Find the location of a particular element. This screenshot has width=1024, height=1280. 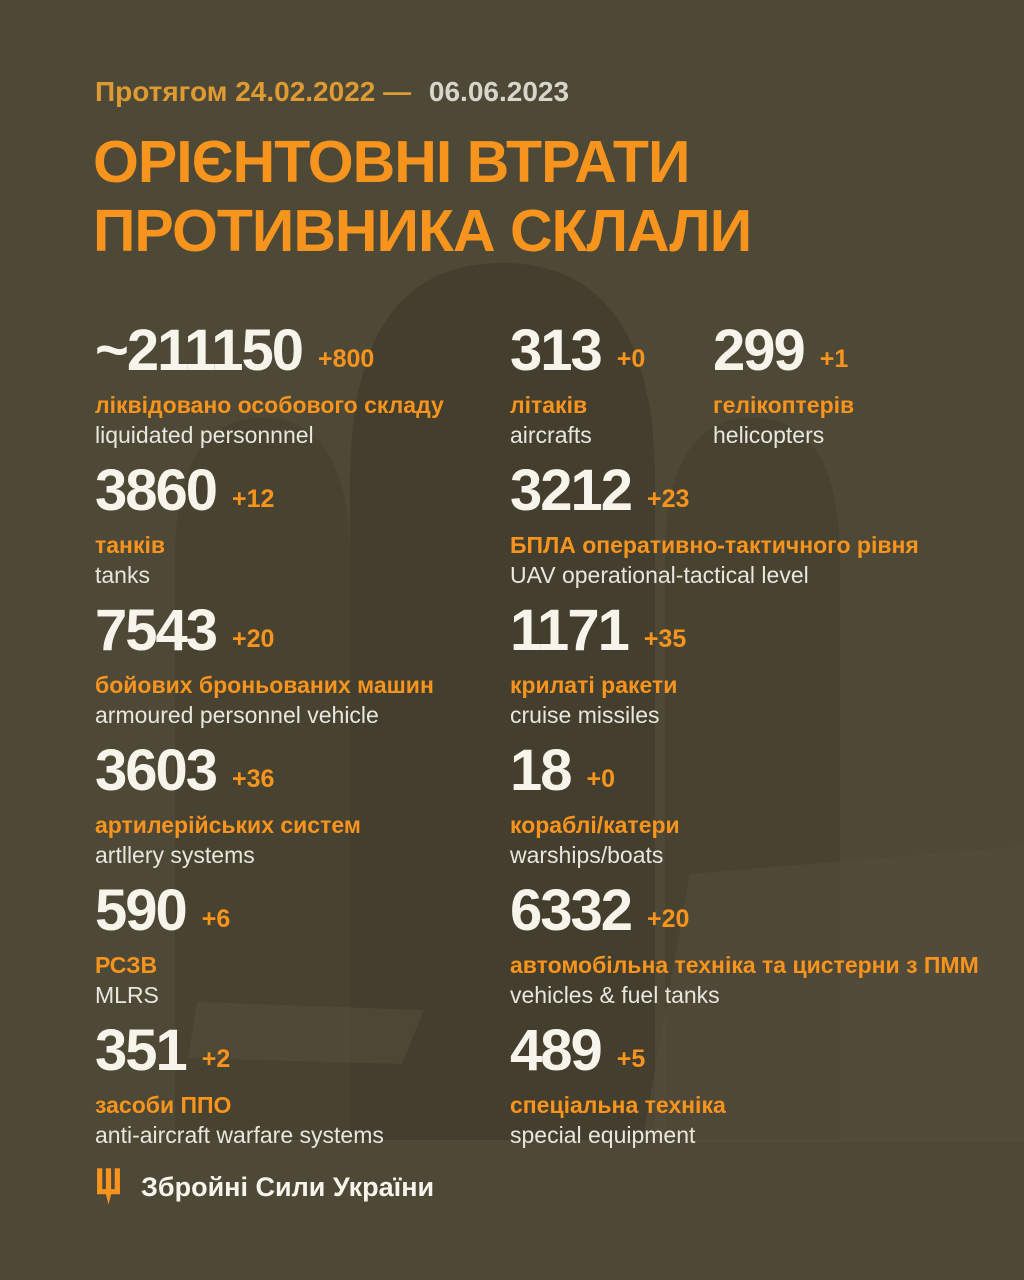

stat-label-en: aircrafts is located at coordinates (551, 435).